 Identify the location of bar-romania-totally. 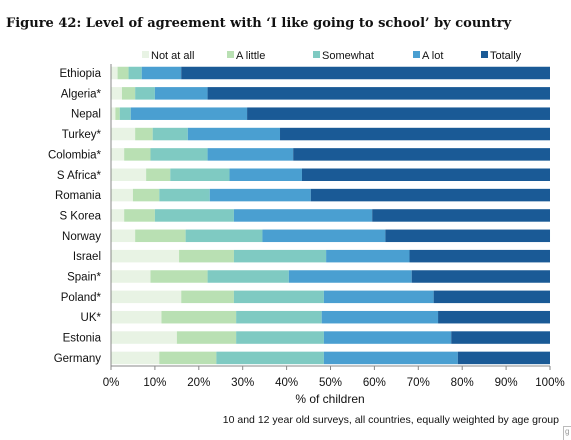
(430, 195).